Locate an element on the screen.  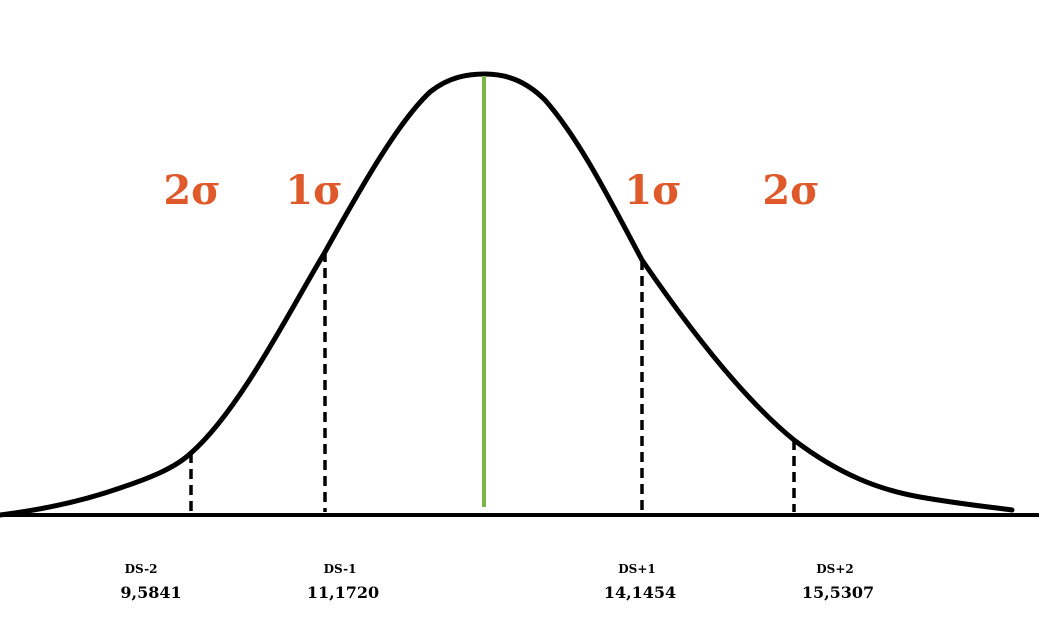
ds-label-minus-2: DS-2 is located at coordinates (141, 569).